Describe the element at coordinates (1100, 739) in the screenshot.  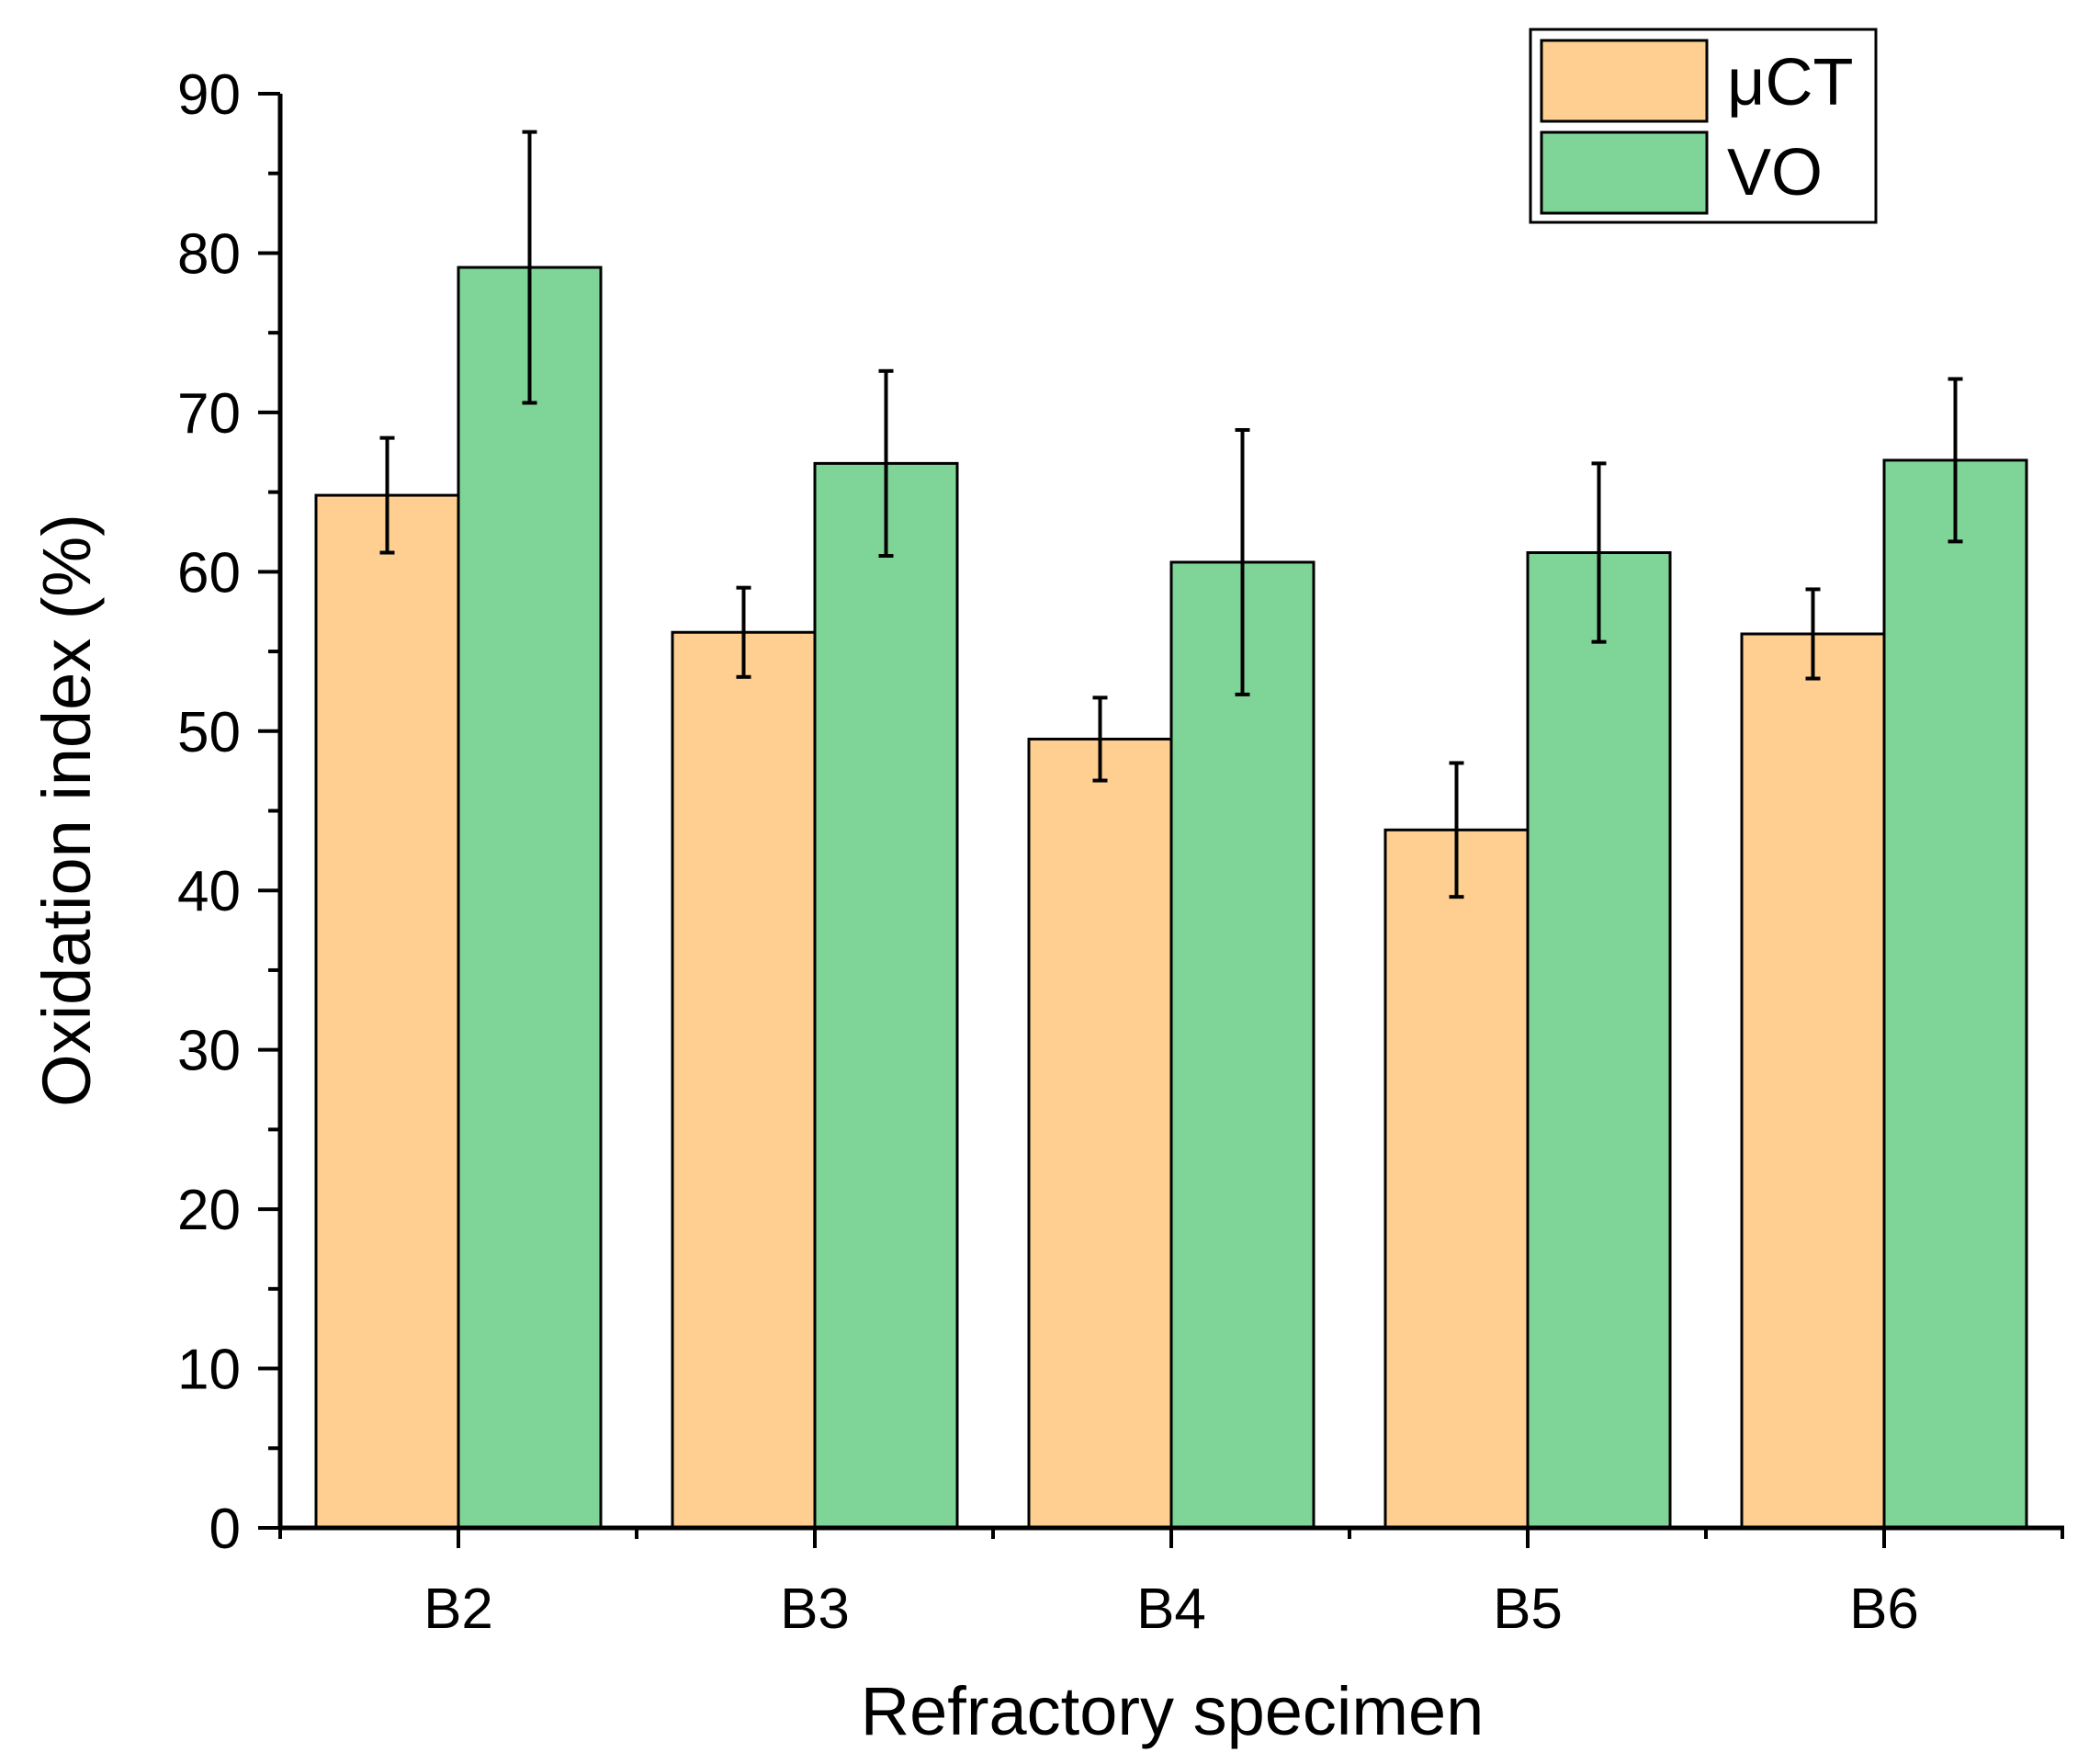
I see `errorbar-uct-b4` at that location.